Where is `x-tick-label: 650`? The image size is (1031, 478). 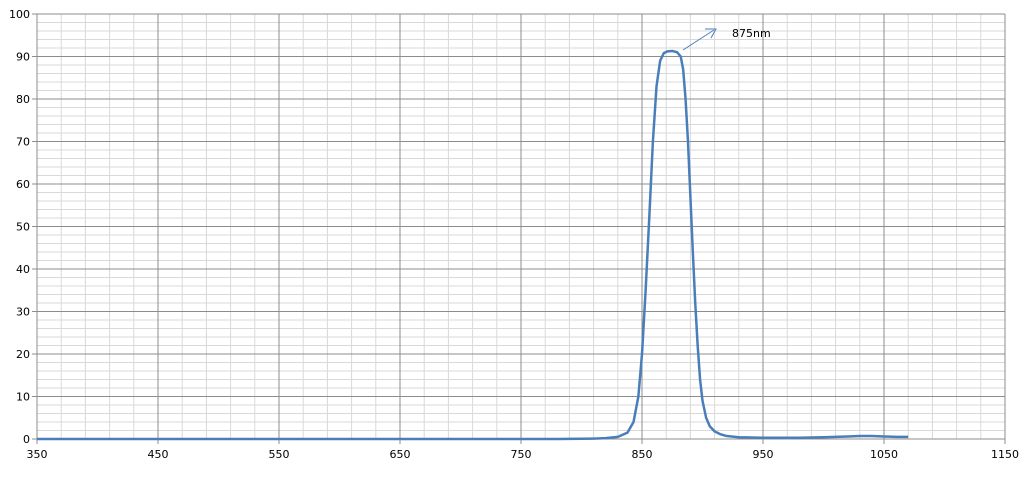
x-tick-label: 650 is located at coordinates (400, 454).